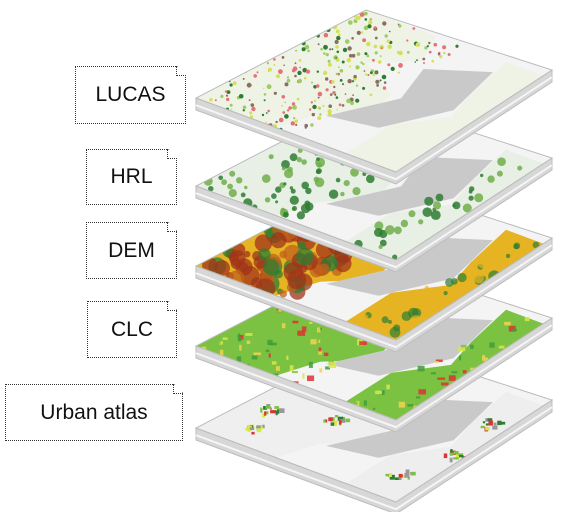  I want to click on label-hrl: HRL, so click(131, 177).